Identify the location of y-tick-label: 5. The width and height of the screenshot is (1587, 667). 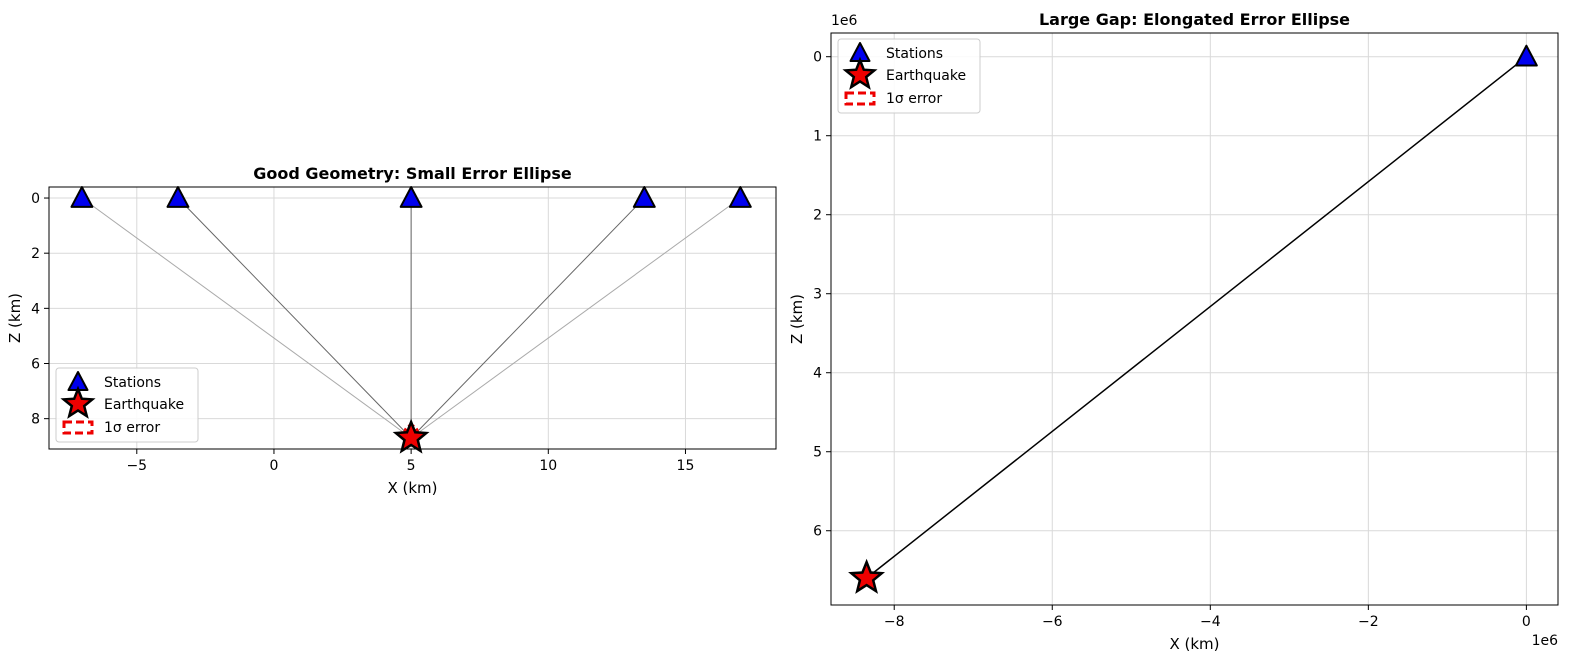
(817, 453).